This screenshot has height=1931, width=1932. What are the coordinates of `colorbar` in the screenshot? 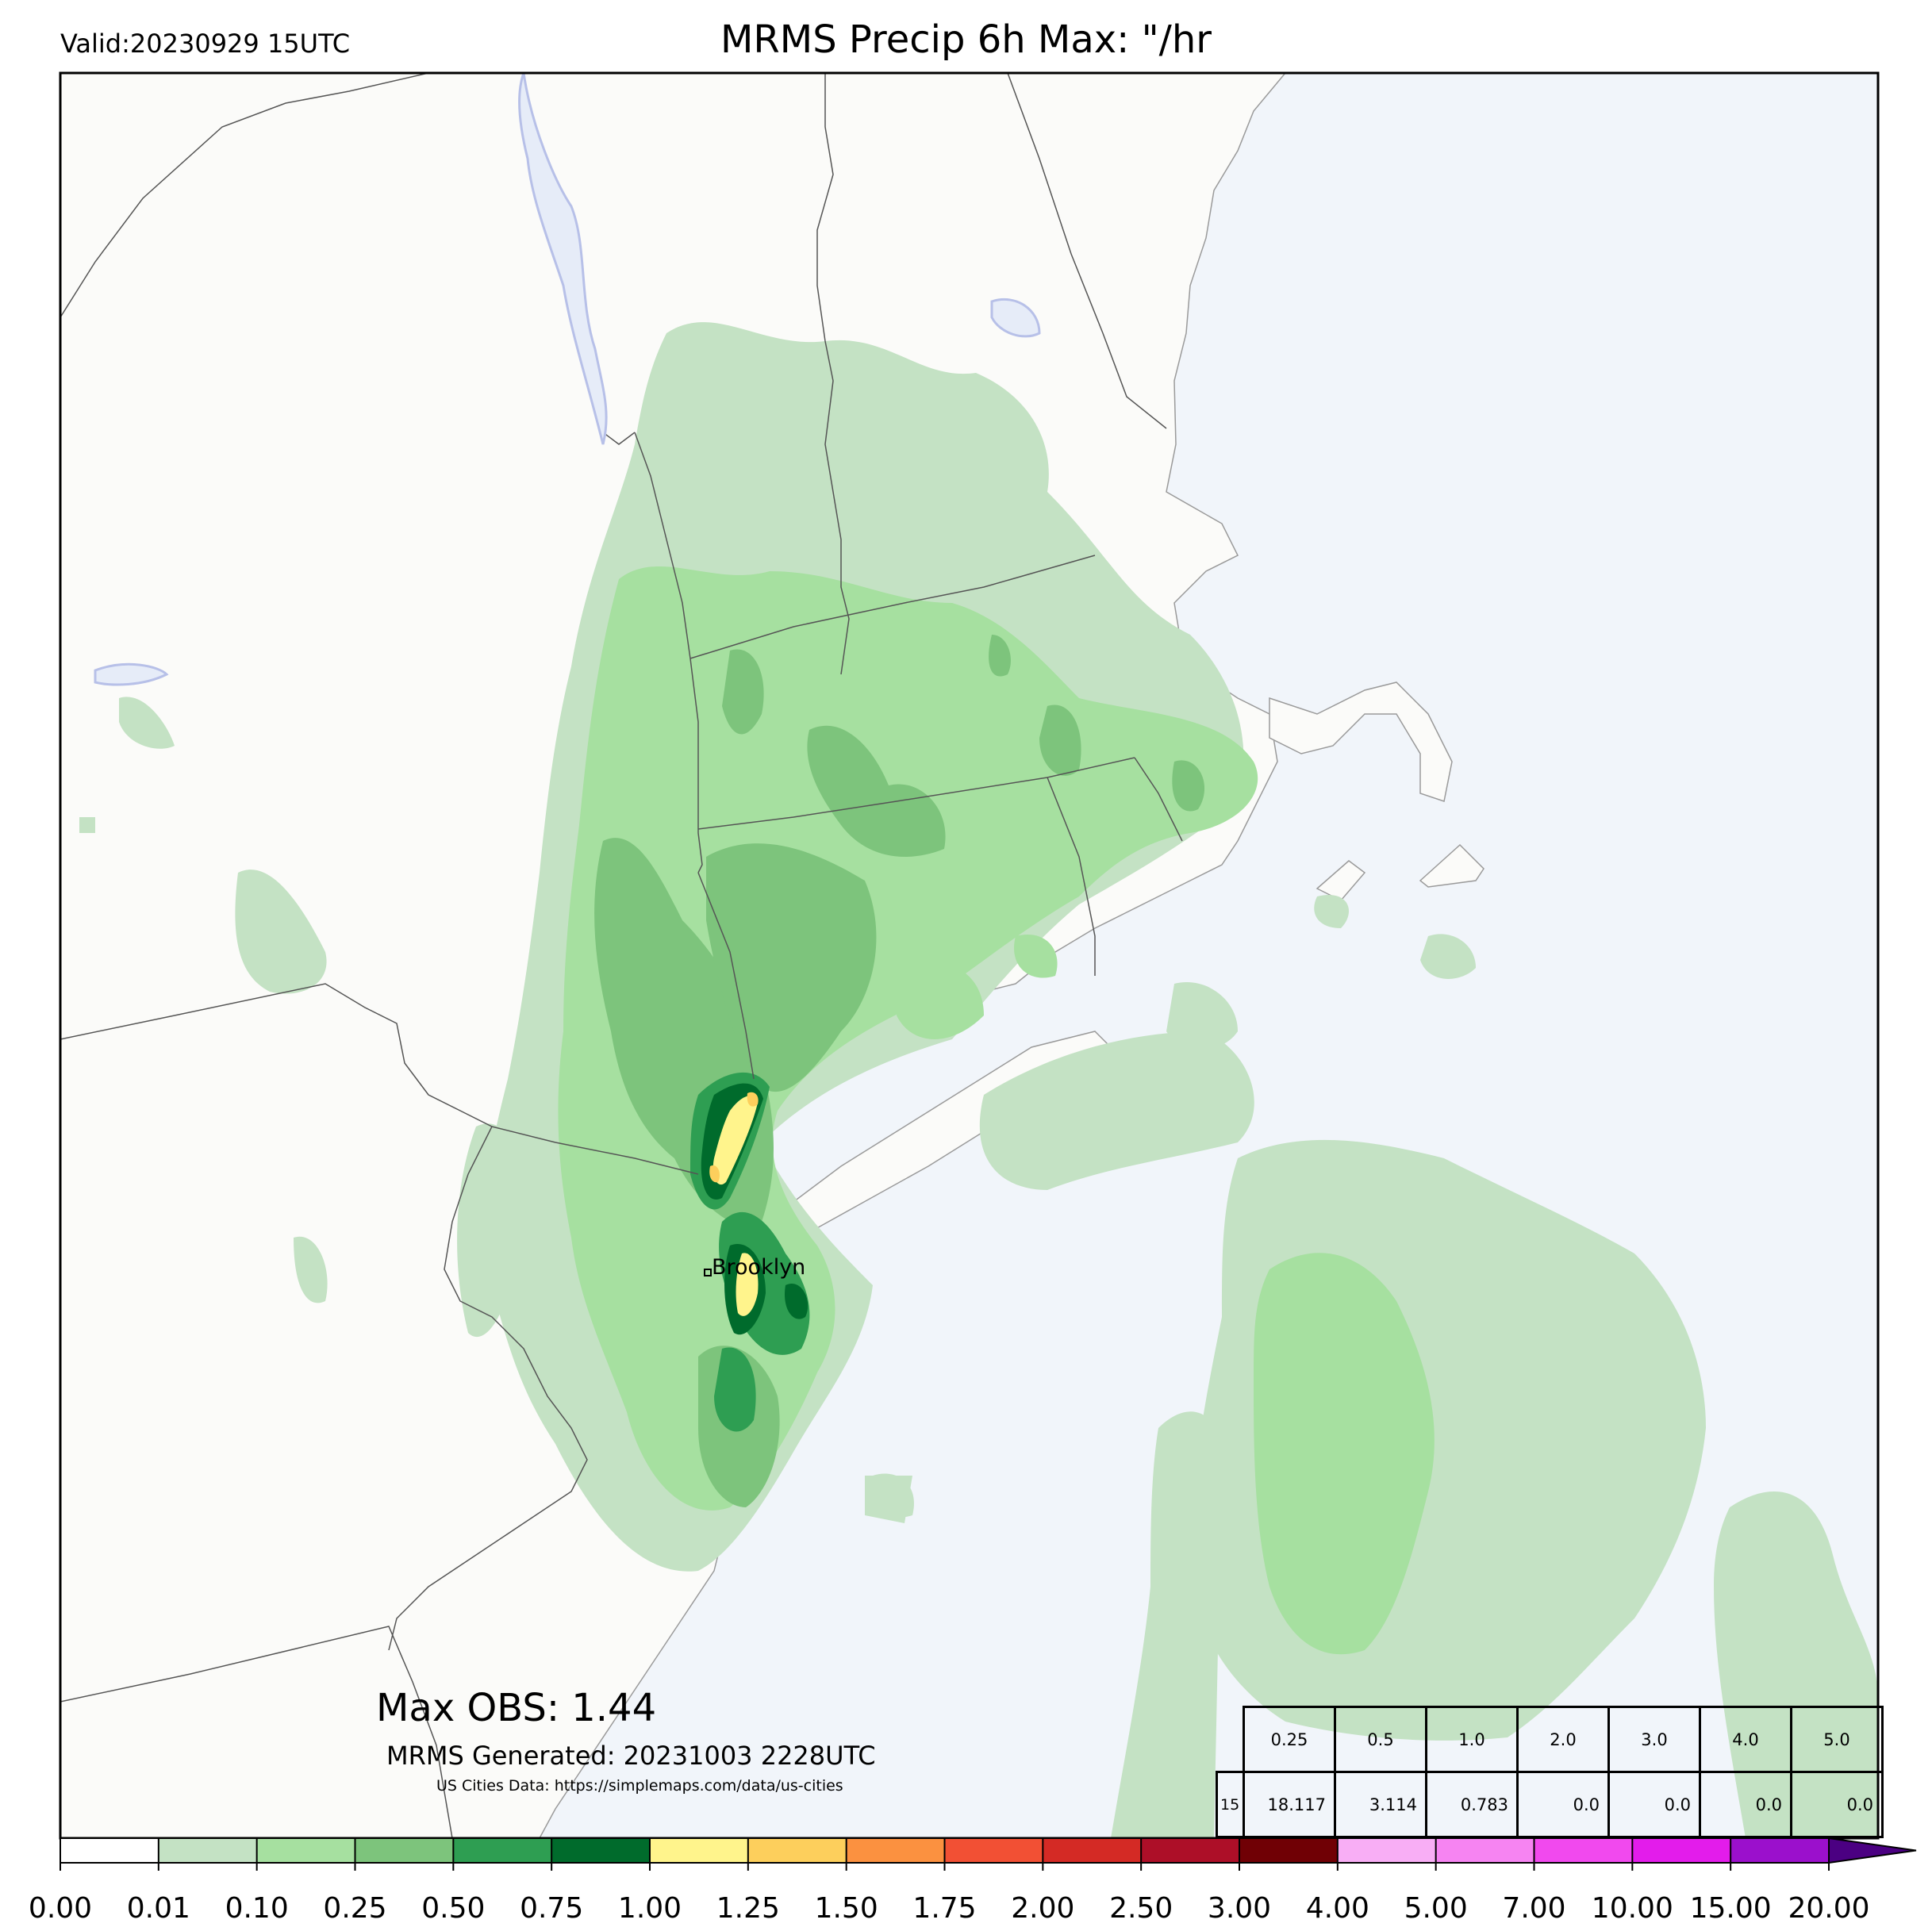 It's located at (988, 1854).